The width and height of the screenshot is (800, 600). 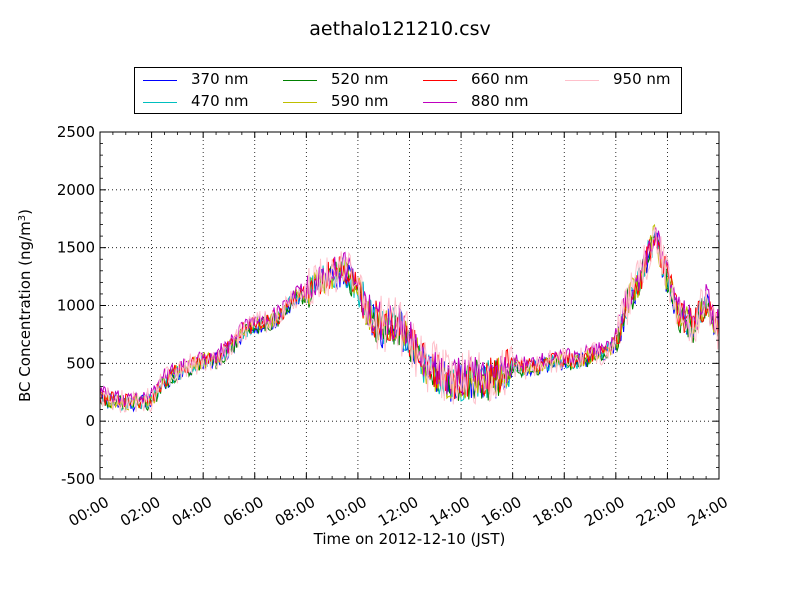 What do you see at coordinates (604, 511) in the screenshot?
I see `x-tick-label: 20:00` at bounding box center [604, 511].